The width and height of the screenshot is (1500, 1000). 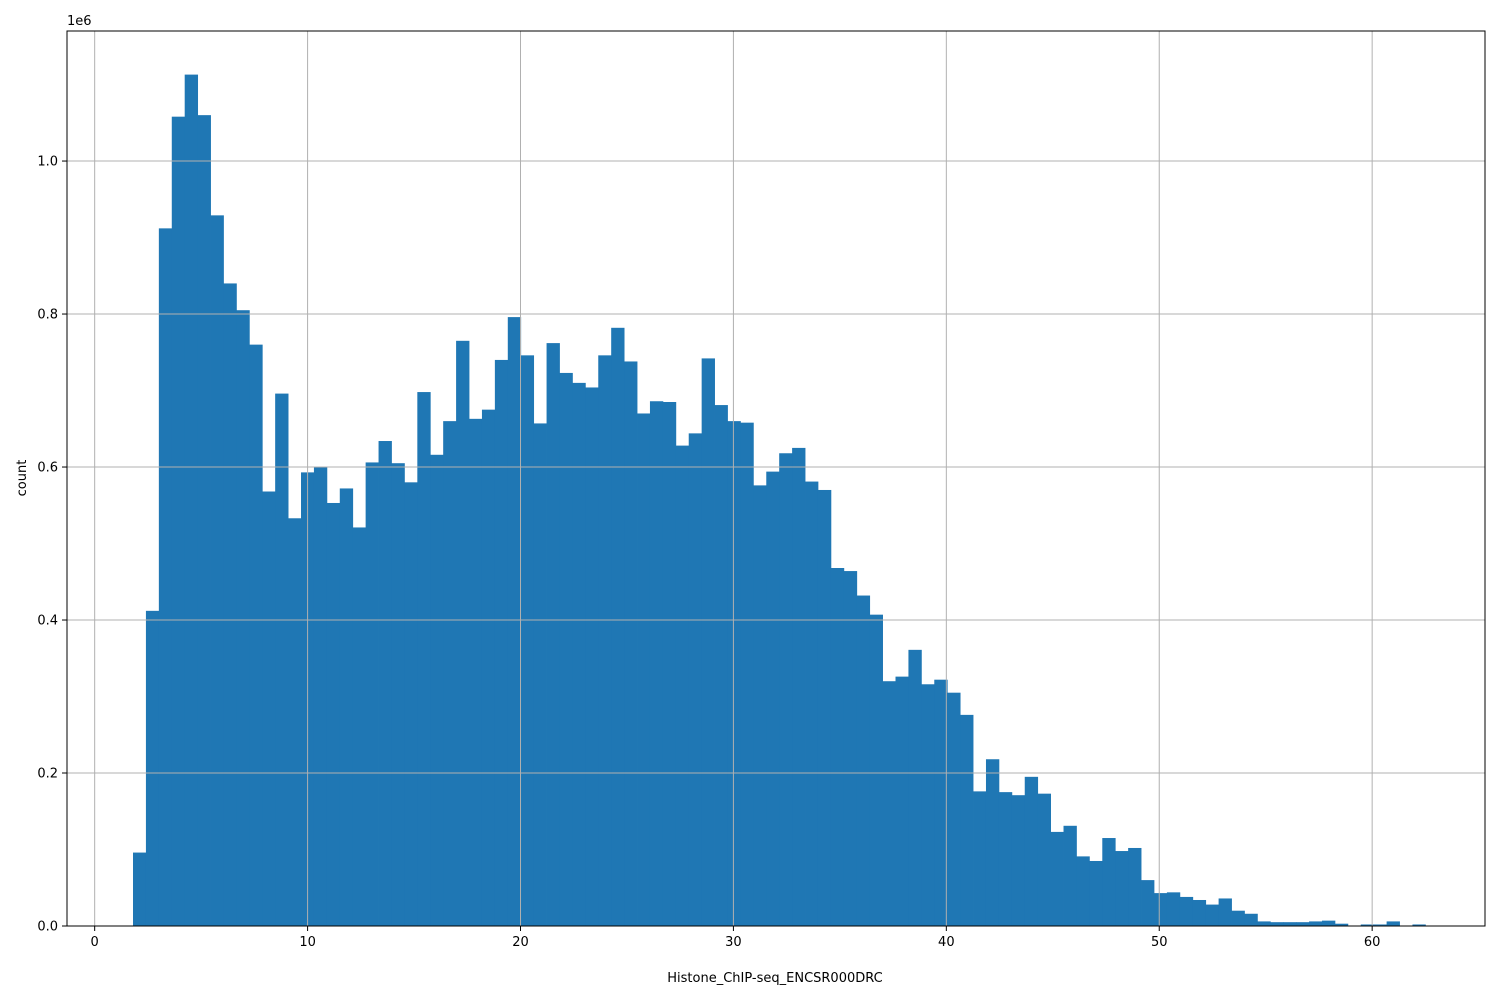 What do you see at coordinates (1159, 942) in the screenshot?
I see `x-tick-label: 50` at bounding box center [1159, 942].